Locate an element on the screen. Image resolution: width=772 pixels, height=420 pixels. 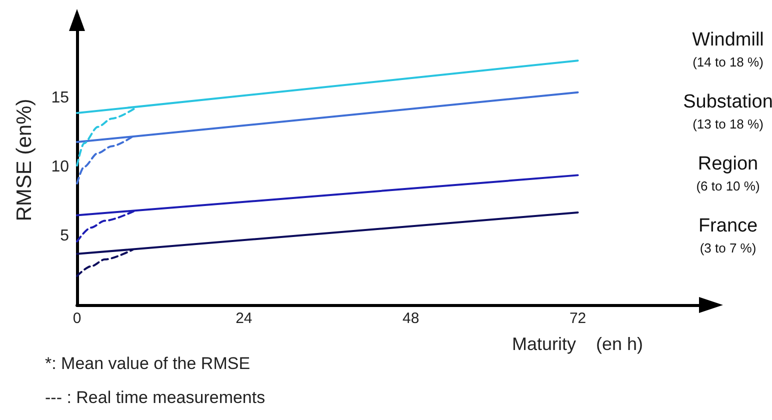
annotation: (13 to 18 %) is located at coordinates (728, 124).